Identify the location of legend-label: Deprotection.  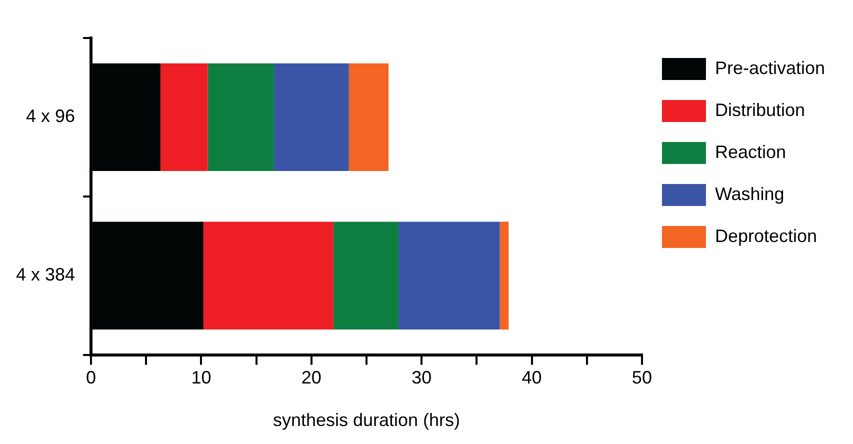
(766, 236).